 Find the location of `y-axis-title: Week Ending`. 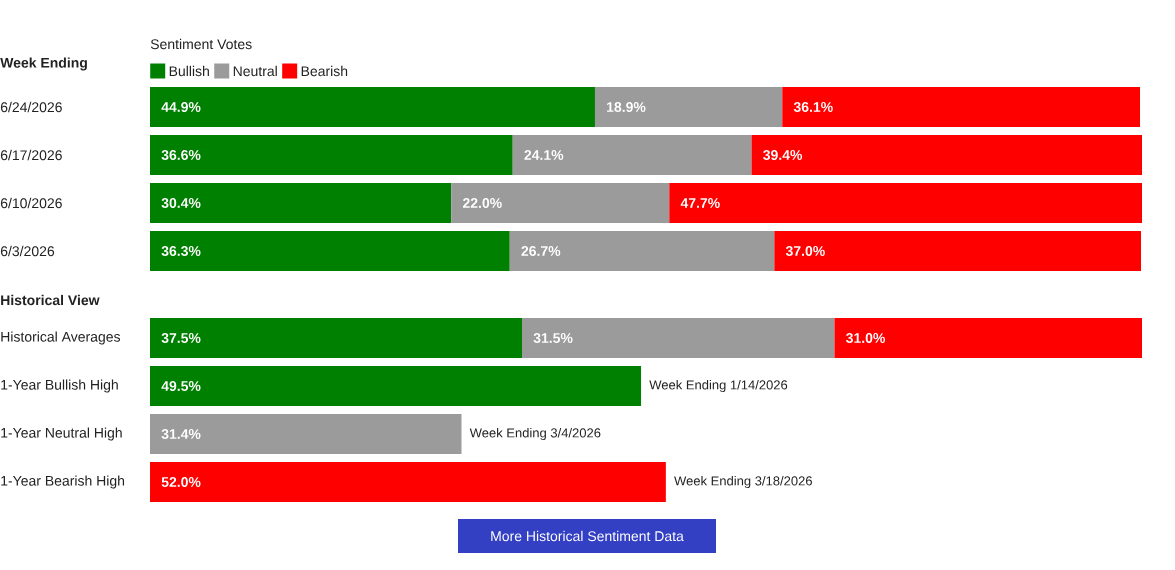

y-axis-title: Week Ending is located at coordinates (43, 64).